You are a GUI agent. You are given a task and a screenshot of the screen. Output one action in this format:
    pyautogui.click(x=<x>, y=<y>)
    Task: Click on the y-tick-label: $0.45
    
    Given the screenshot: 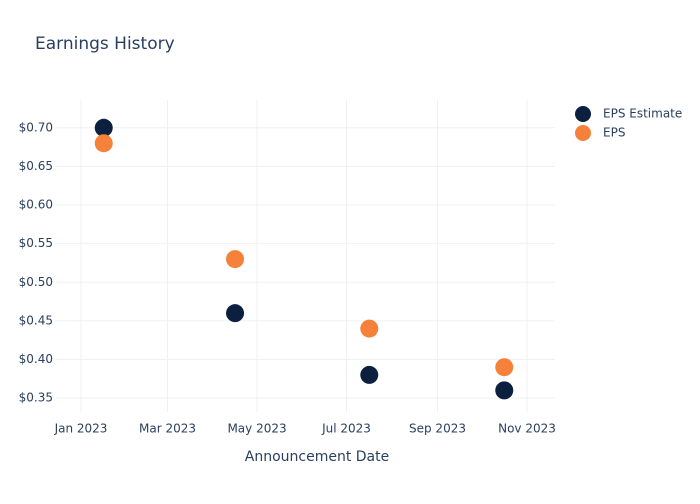 What is the action you would take?
    pyautogui.click(x=36, y=320)
    